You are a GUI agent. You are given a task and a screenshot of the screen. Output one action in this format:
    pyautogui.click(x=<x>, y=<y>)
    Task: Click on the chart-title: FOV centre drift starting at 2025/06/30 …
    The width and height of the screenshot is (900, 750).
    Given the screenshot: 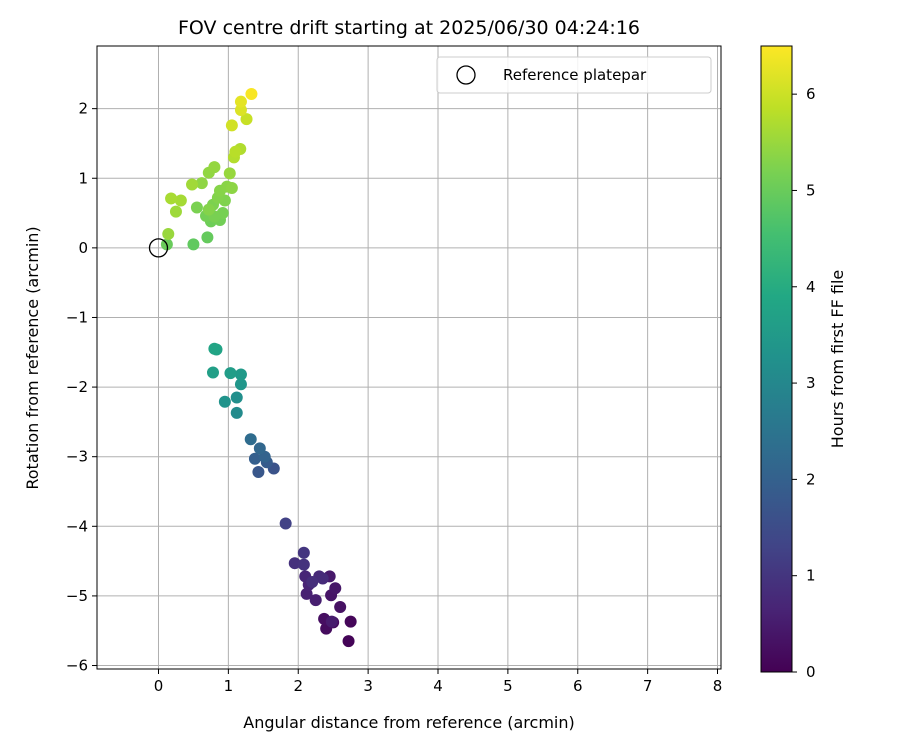 What is the action you would take?
    pyautogui.click(x=409, y=28)
    